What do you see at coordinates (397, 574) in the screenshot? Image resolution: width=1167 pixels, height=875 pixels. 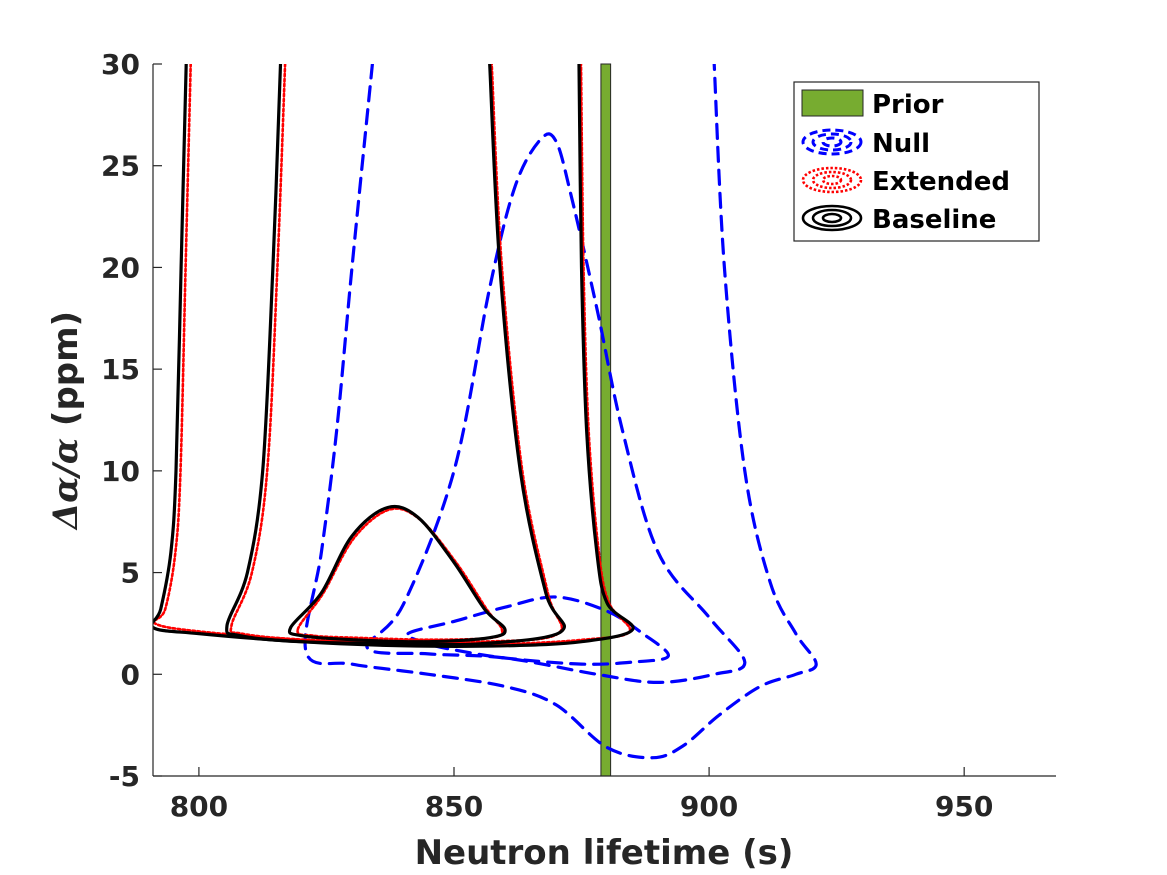 I see `baseline-contour` at bounding box center [397, 574].